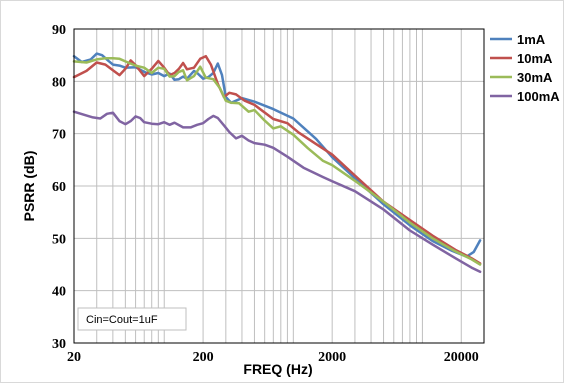  Describe the element at coordinates (535, 77) in the screenshot. I see `legend-label-30ma: 30mA` at that location.